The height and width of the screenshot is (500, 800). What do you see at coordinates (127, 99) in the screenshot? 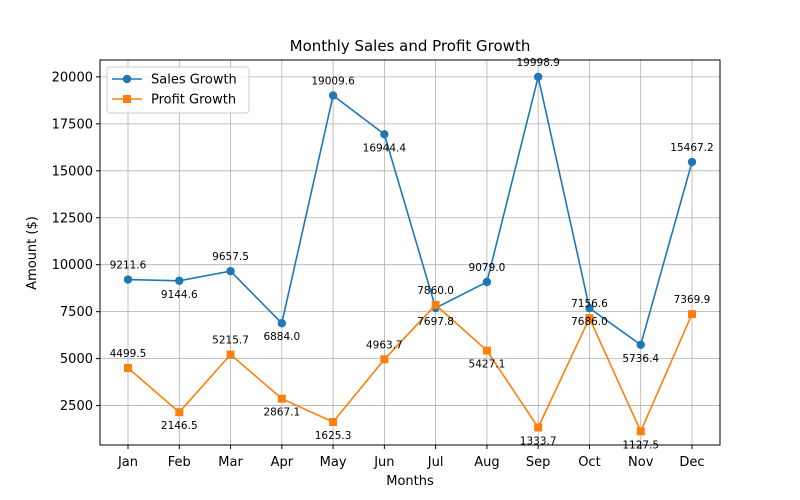
I see `legend-profit-growth-marker` at bounding box center [127, 99].